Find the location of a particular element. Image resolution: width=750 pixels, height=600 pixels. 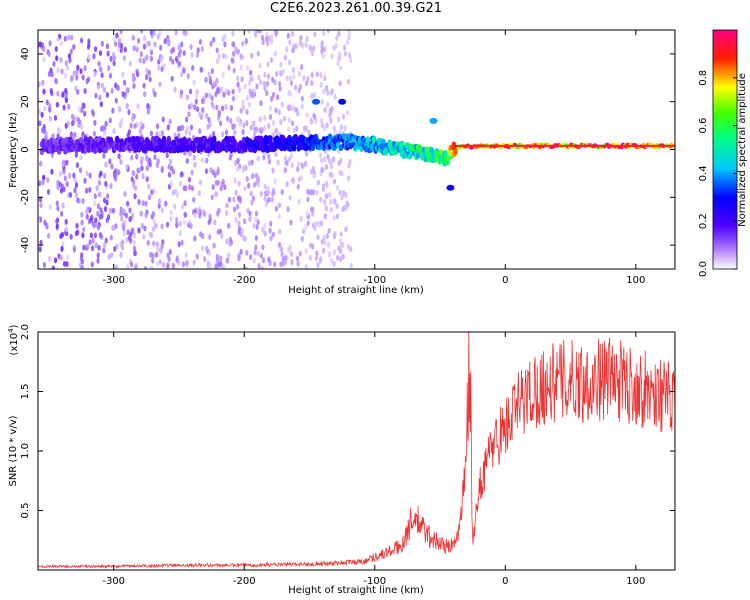

y-tick-label: -20 is located at coordinates (25, 197).